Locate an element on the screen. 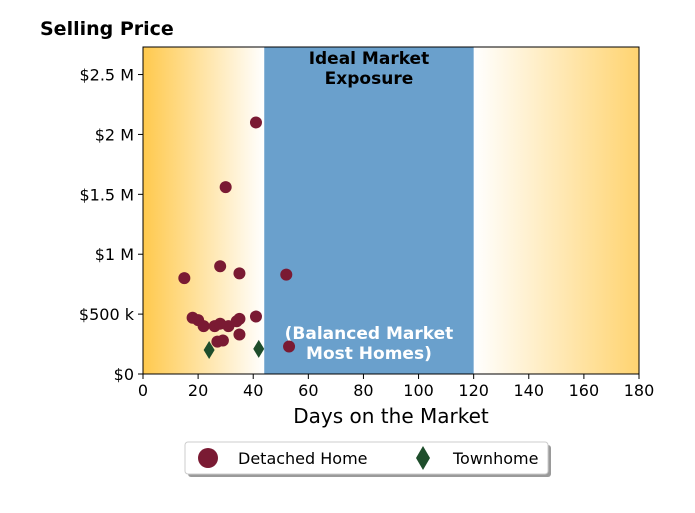 Image resolution: width=695 pixels, height=513 pixels. data-points is located at coordinates (237, 238).